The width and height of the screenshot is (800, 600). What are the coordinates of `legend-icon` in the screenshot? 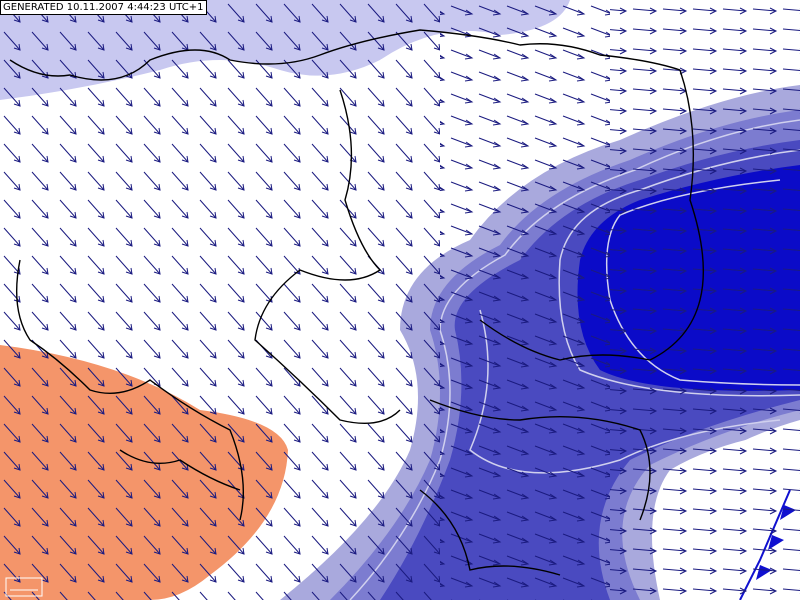 It's located at (24, 587).